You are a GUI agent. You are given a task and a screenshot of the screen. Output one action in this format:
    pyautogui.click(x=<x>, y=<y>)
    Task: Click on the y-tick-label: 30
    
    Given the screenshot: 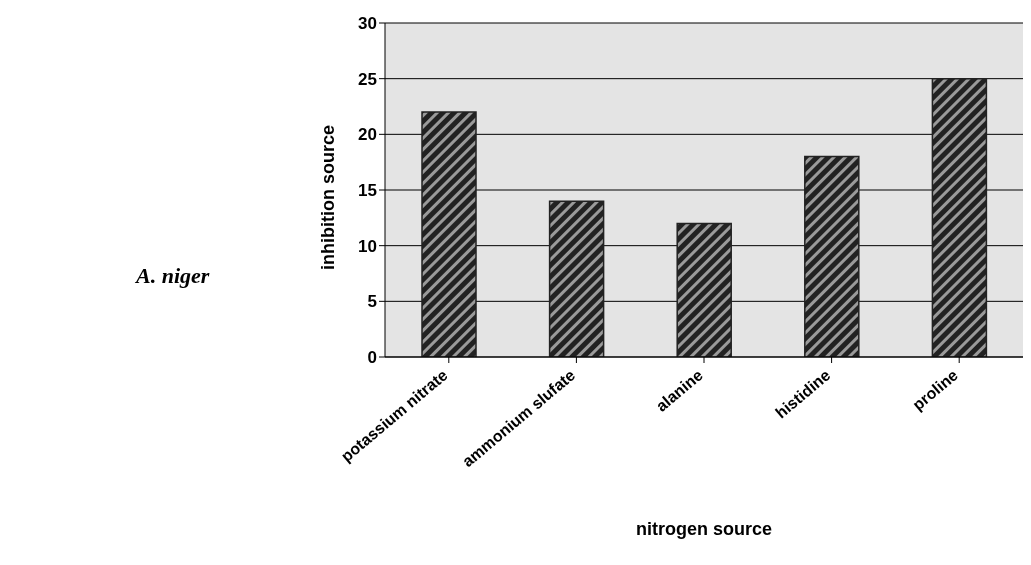 What is the action you would take?
    pyautogui.click(x=367, y=24)
    